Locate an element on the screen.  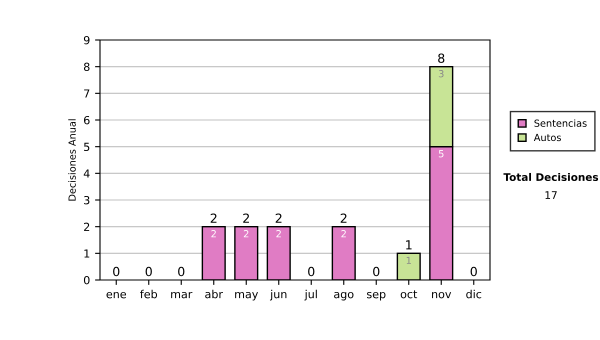
y-tick-label: 2 is located at coordinates (87, 226).